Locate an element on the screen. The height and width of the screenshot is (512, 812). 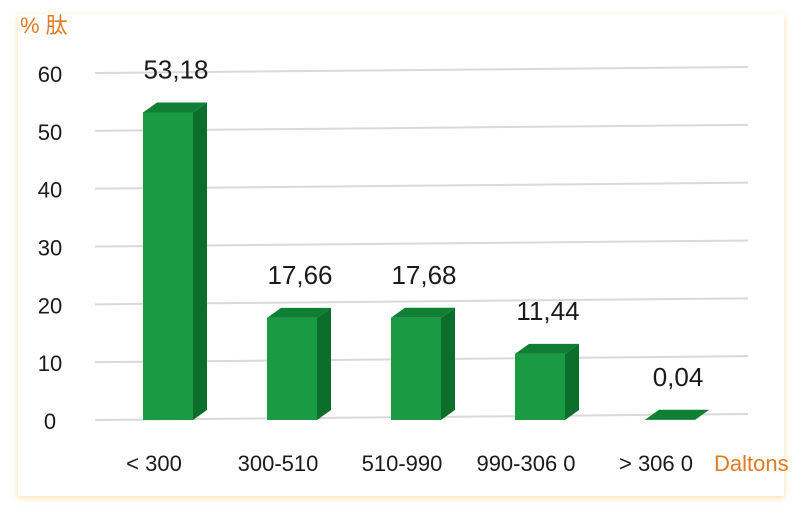
x-tick-label: 510-990 is located at coordinates (402, 463).